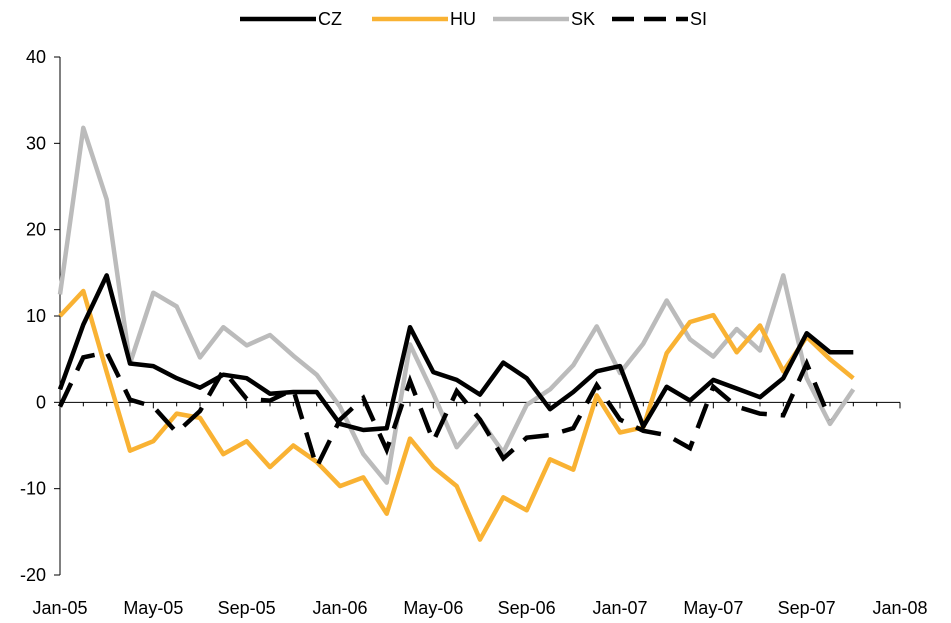 This screenshot has width=951, height=623. I want to click on legend-label-si: SI, so click(698, 19).